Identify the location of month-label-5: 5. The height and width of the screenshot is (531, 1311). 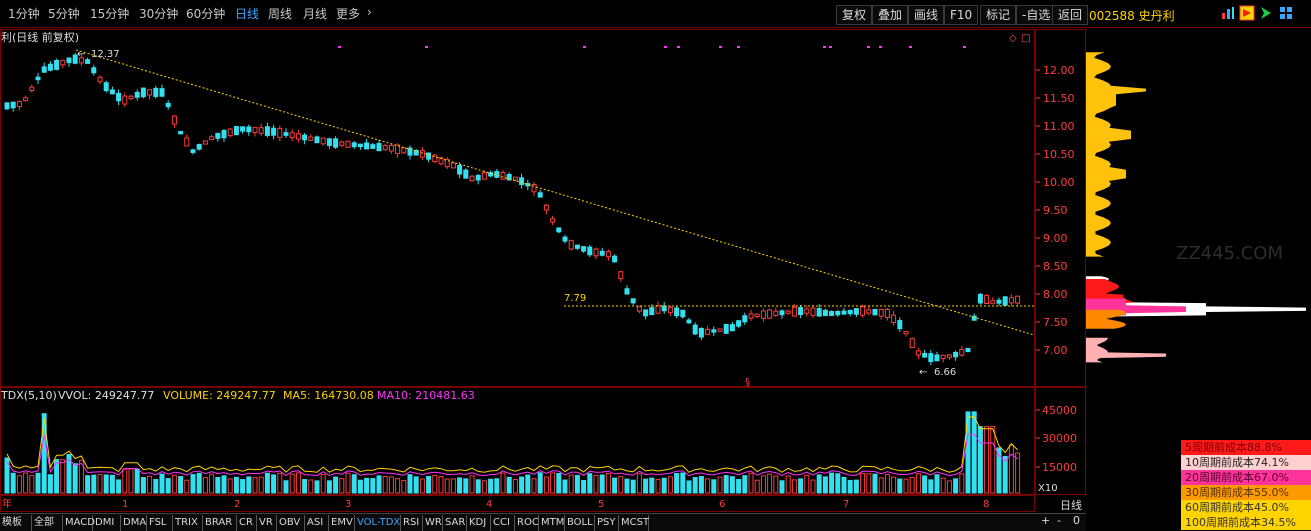
(601, 504).